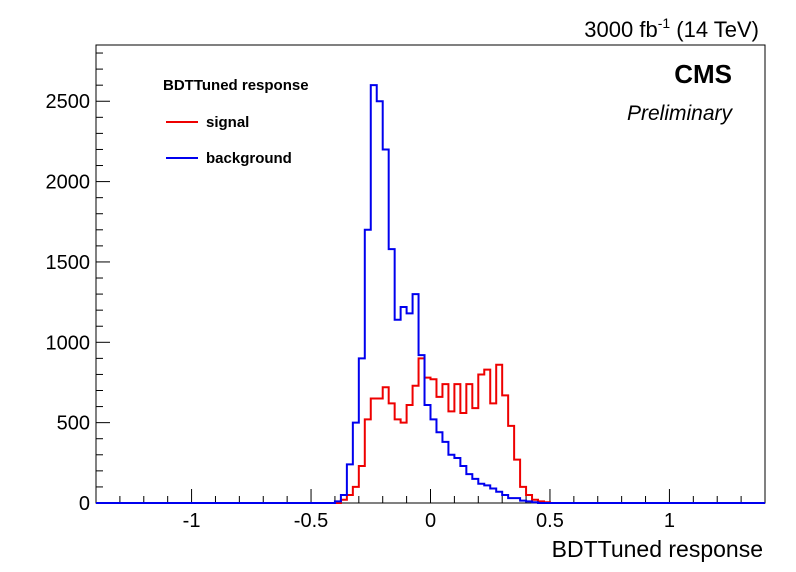  Describe the element at coordinates (68, 343) in the screenshot. I see `y-tick-label: 1000` at that location.